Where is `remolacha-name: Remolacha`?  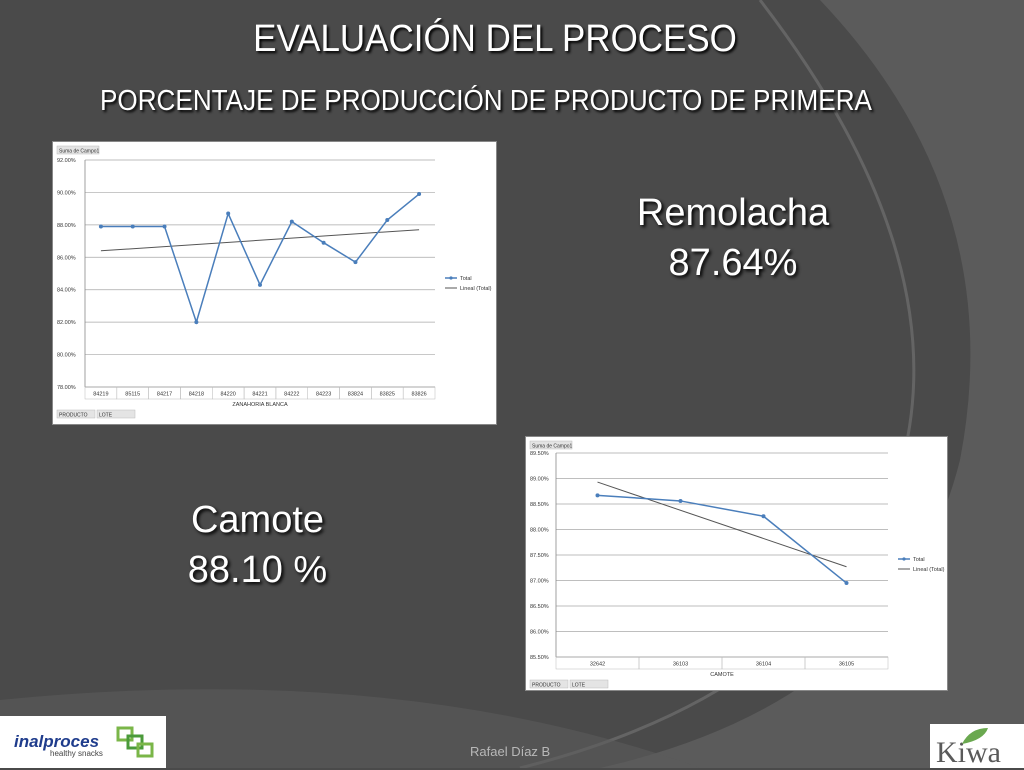
remolacha-name: Remolacha is located at coordinates (733, 213).